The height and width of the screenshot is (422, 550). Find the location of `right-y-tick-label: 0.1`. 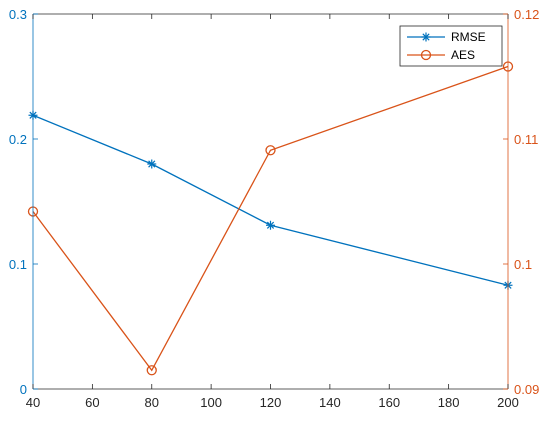

right-y-tick-label: 0.1 is located at coordinates (523, 264).